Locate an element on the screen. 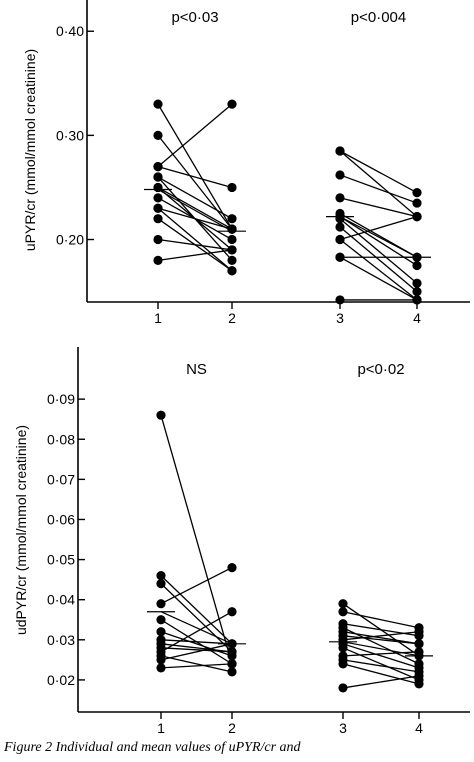  p-value-label: p<0·03 is located at coordinates (194, 17).